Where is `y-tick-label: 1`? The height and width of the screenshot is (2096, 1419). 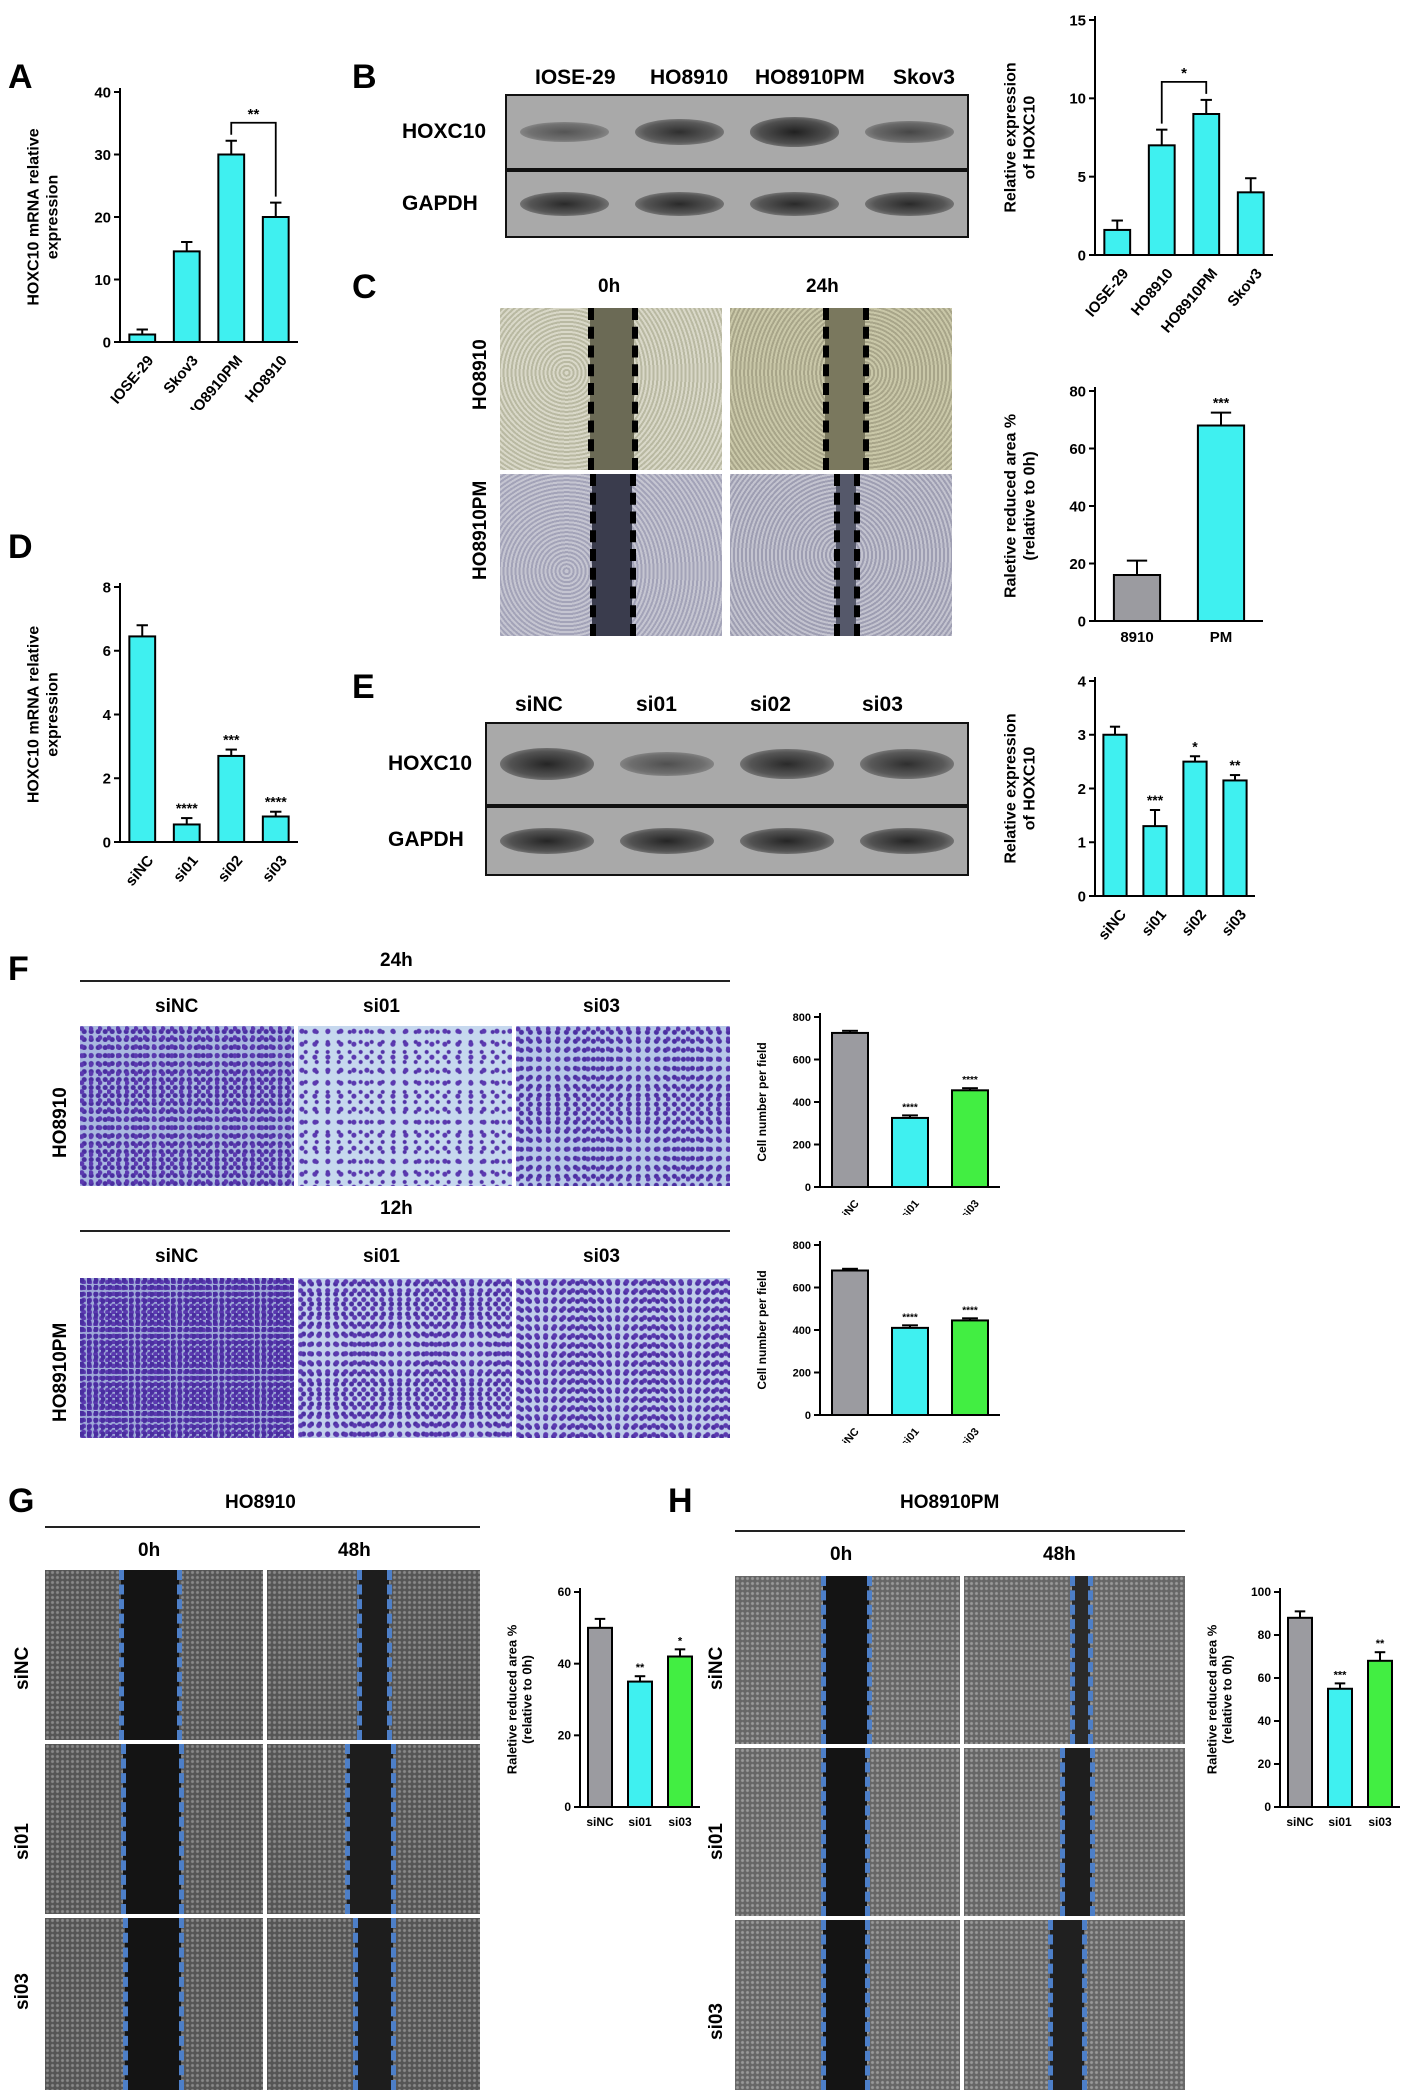 y-tick-label: 1 is located at coordinates (1082, 843).